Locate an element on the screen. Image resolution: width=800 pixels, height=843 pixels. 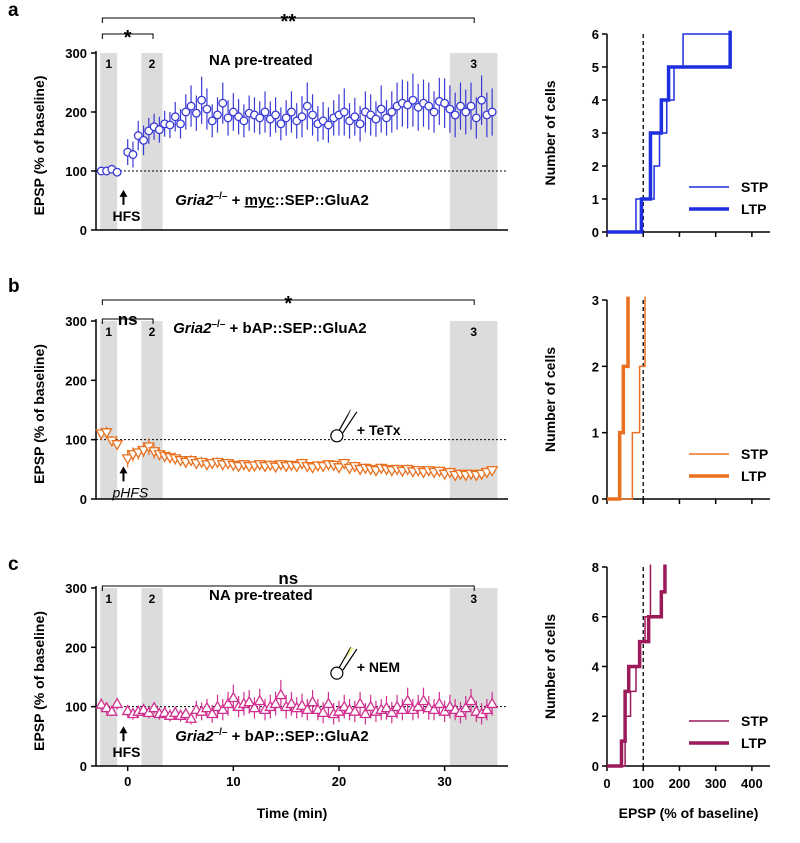
y-axis-title: EPSP (% of baseline) is located at coordinates (39, 146).